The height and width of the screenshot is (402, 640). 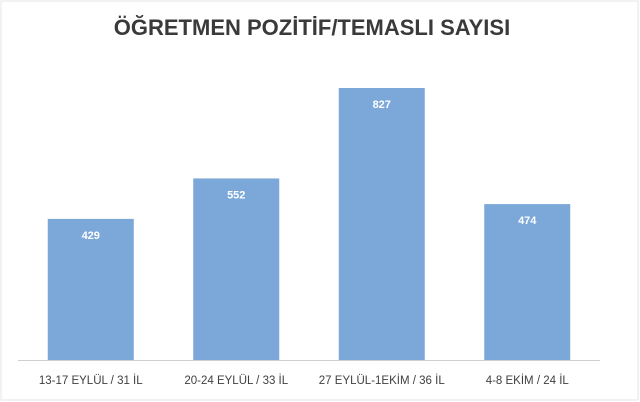 I want to click on data-label: 827, so click(x=382, y=105).